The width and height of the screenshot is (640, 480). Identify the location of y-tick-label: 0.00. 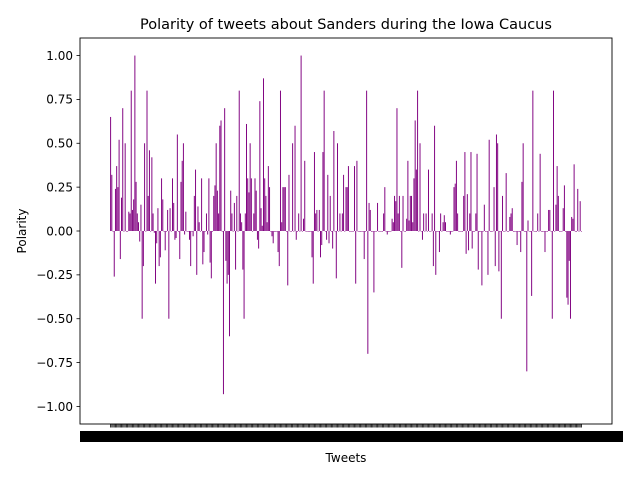
(59, 231).